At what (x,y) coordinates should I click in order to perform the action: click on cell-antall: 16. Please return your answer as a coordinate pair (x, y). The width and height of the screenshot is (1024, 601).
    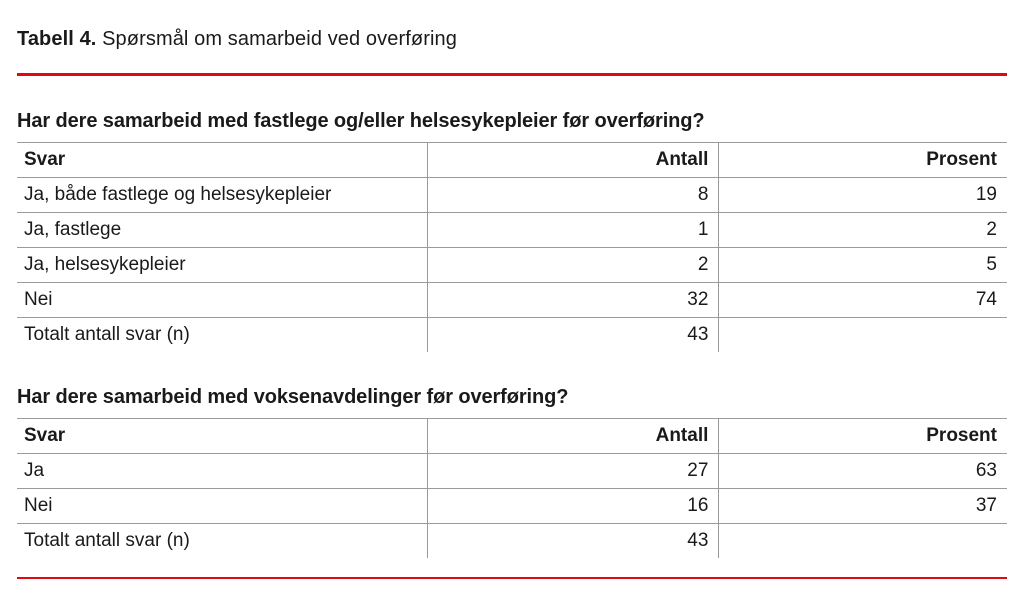
    Looking at the image, I should click on (573, 506).